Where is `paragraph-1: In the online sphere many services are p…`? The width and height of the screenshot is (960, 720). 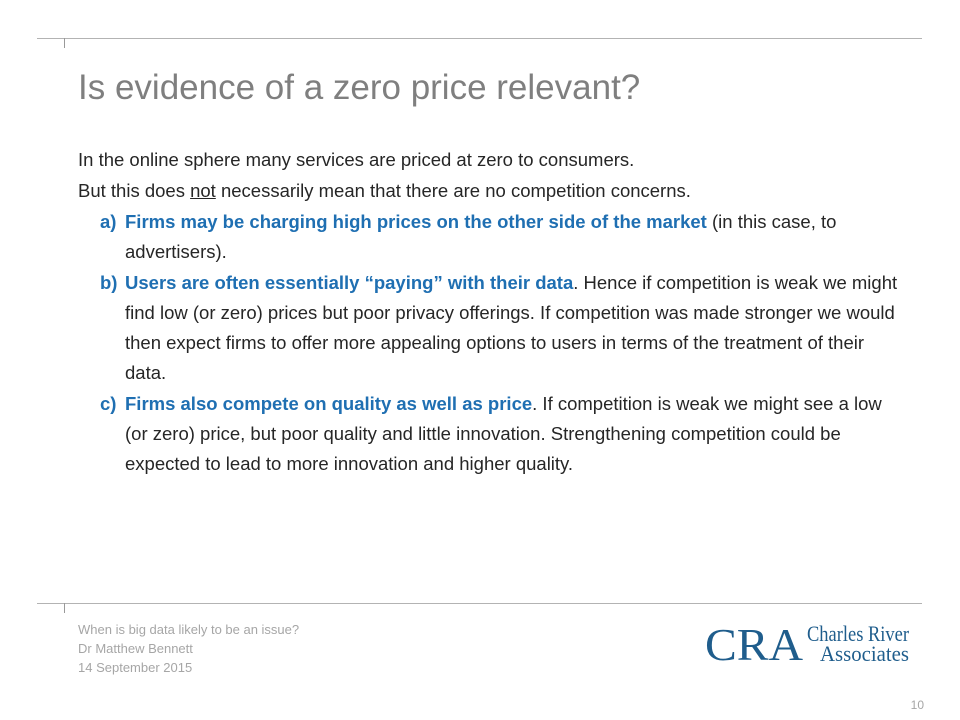
paragraph-1: In the online sphere many services are p… is located at coordinates (356, 159).